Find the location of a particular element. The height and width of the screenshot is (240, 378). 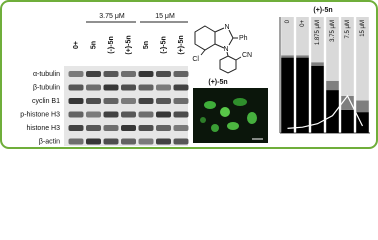

line-series is located at coordinates (325, 111).